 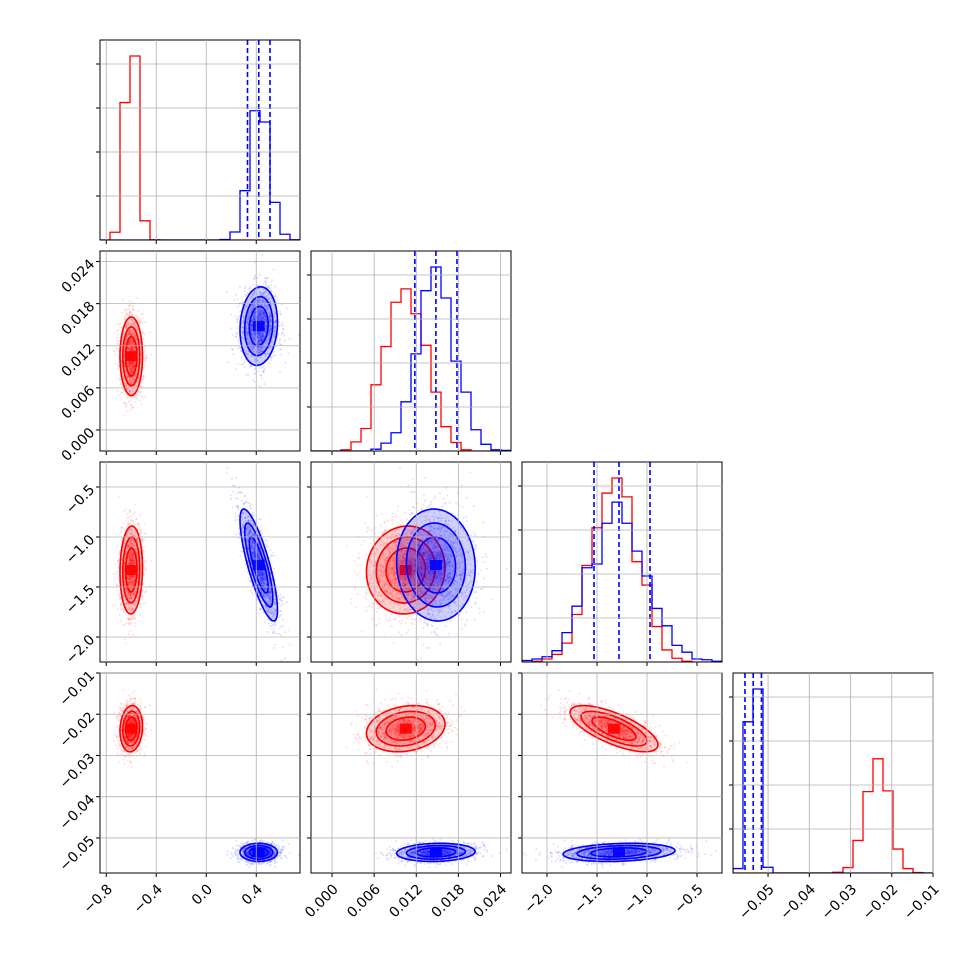 I want to click on density-peak, so click(x=131, y=356).